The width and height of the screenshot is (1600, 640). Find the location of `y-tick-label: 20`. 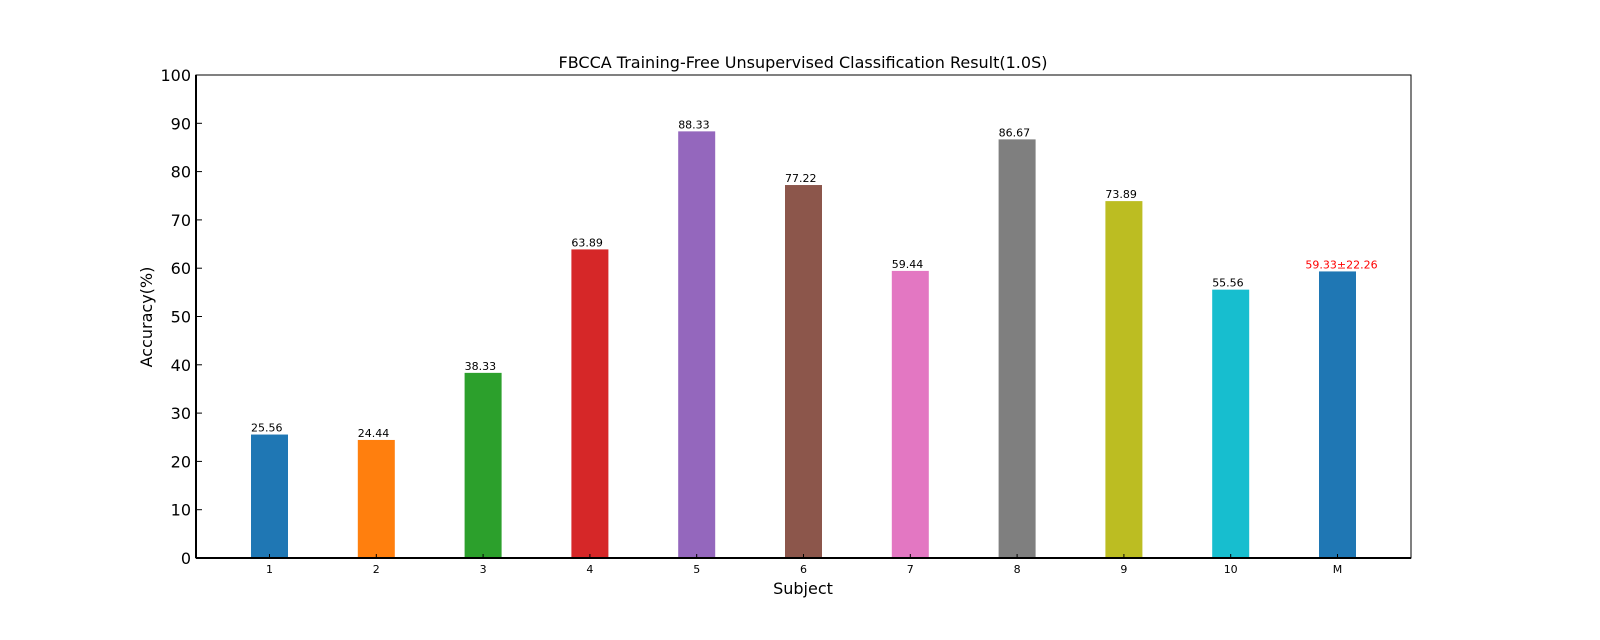

y-tick-label: 20 is located at coordinates (181, 461).